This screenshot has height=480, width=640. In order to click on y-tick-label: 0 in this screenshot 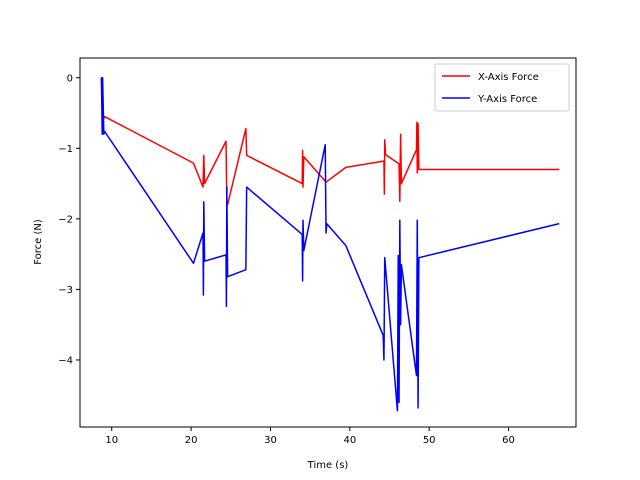, I will do `click(70, 78)`.